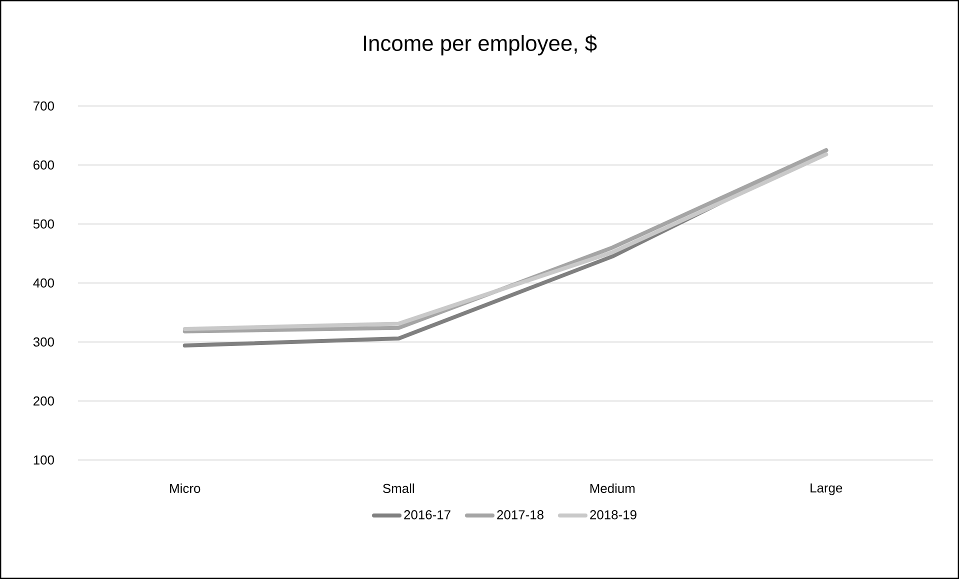 The image size is (959, 579). I want to click on legend-label: 2018-19, so click(613, 515).